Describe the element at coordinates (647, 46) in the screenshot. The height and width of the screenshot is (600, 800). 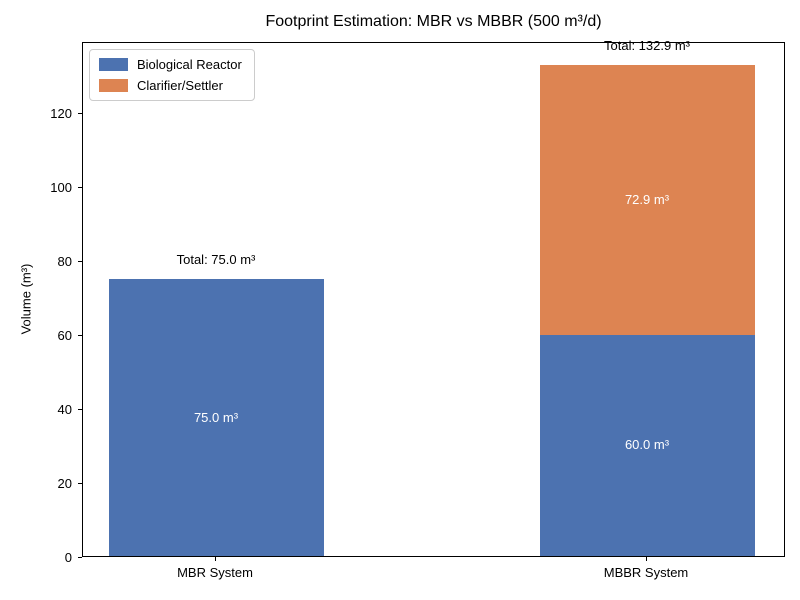
I see `total-label: Total: 132.9 m³` at that location.